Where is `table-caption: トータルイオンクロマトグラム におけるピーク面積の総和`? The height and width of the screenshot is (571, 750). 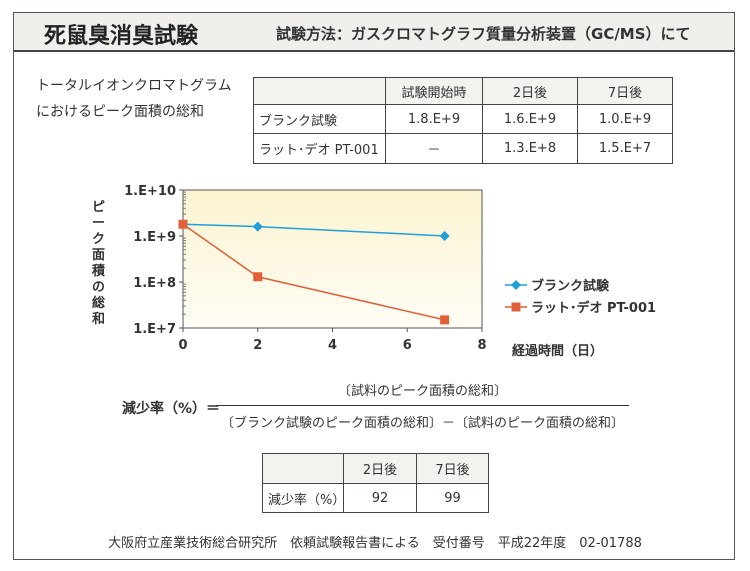 table-caption: トータルイオンクロマトグラム におけるピーク面積の総和 is located at coordinates (134, 99).